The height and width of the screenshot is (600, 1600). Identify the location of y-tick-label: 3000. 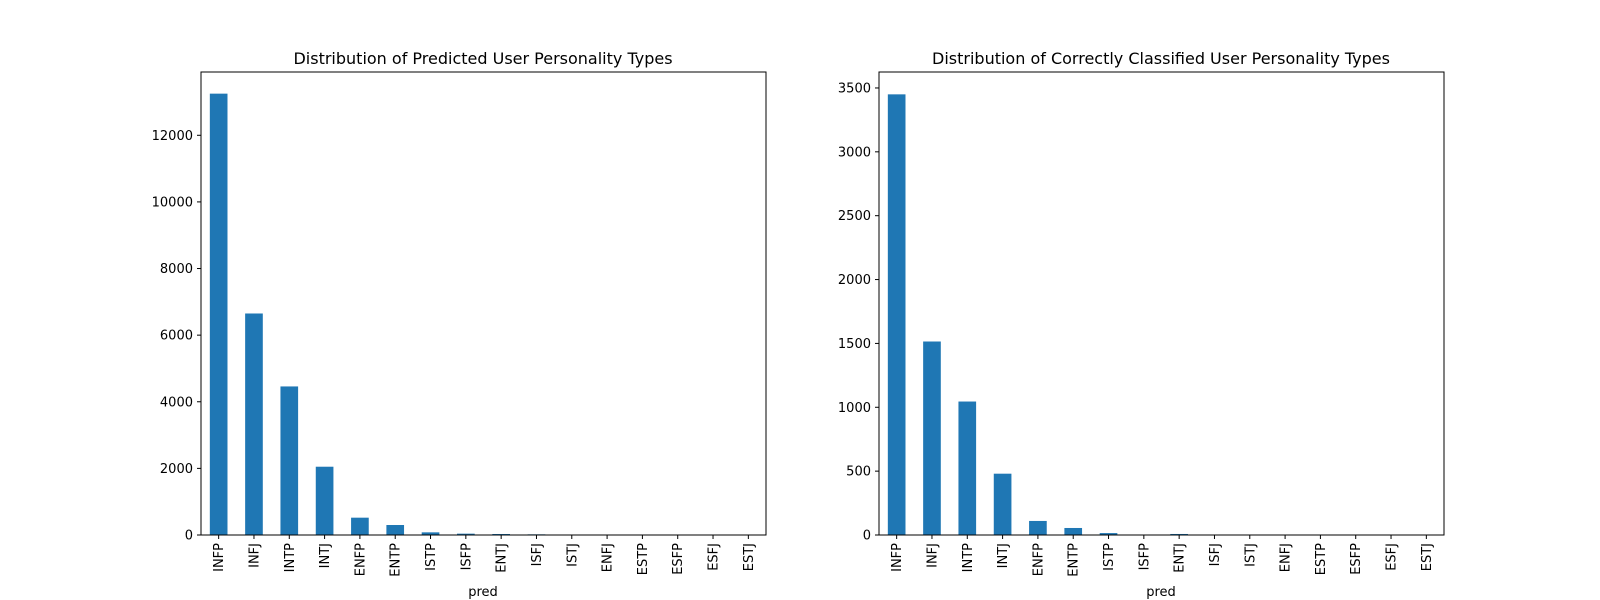
(854, 152).